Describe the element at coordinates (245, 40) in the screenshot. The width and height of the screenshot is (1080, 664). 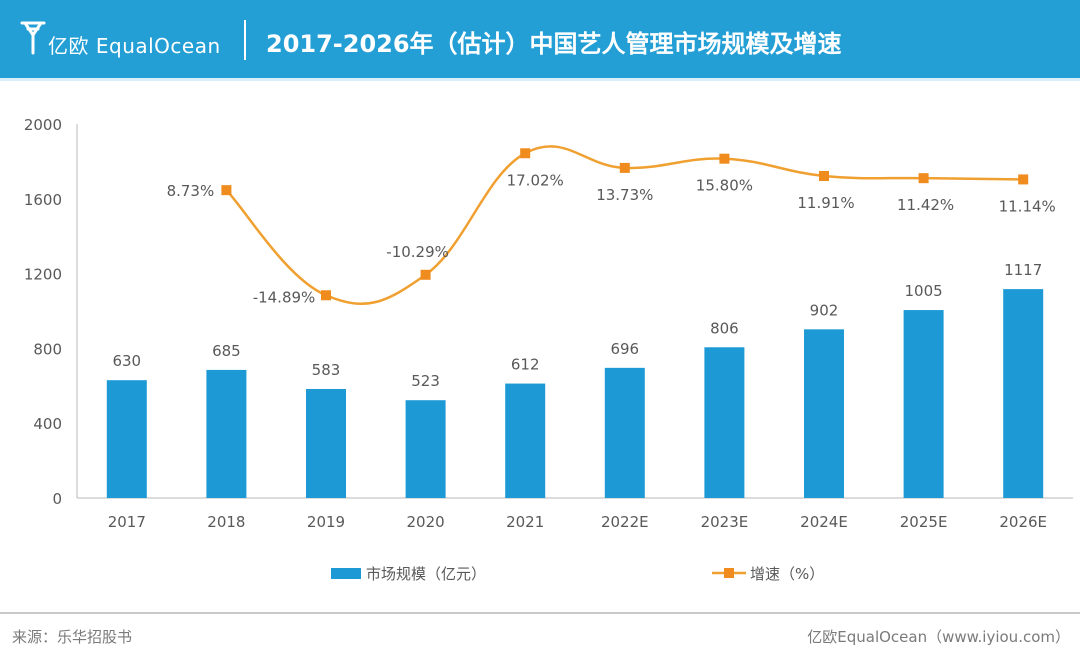
I see `header-divider` at that location.